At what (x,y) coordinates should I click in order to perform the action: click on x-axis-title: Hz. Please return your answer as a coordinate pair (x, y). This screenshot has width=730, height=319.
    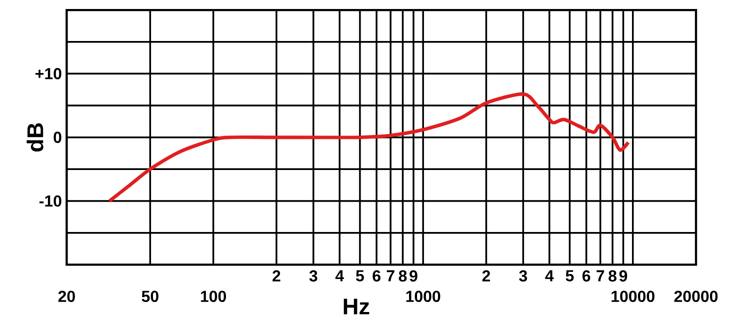
    Looking at the image, I should click on (357, 306).